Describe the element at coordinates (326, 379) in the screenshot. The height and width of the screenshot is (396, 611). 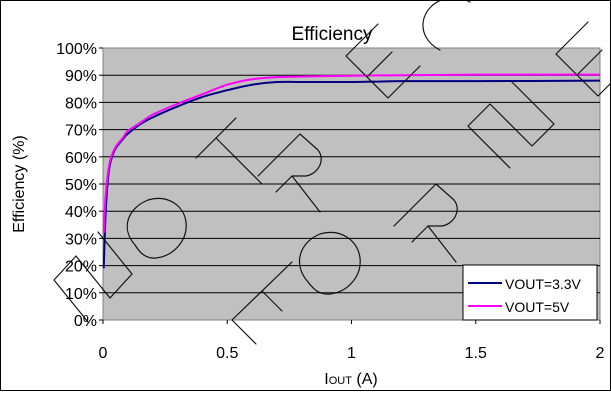
I see `x-axis-label-main: I` at that location.